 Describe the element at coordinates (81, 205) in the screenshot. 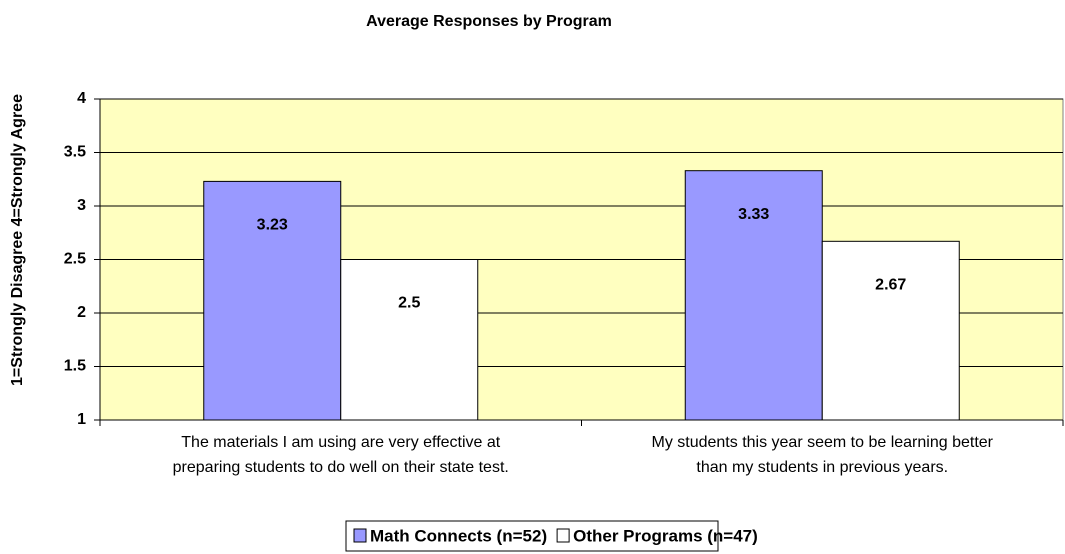

I see `y-tick-label: 3` at that location.